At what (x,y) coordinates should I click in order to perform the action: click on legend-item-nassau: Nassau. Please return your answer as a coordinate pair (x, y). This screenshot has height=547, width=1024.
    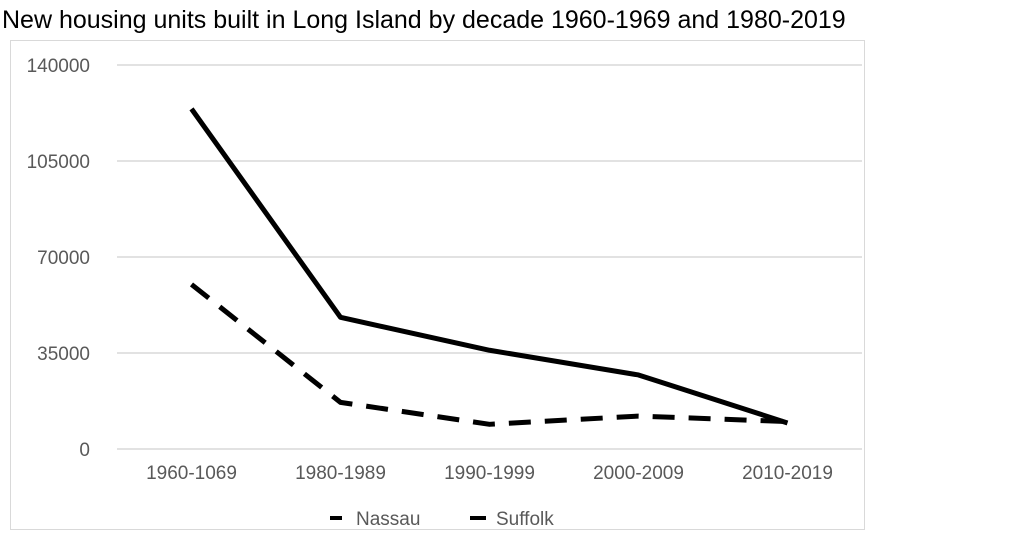
    Looking at the image, I should click on (375, 519).